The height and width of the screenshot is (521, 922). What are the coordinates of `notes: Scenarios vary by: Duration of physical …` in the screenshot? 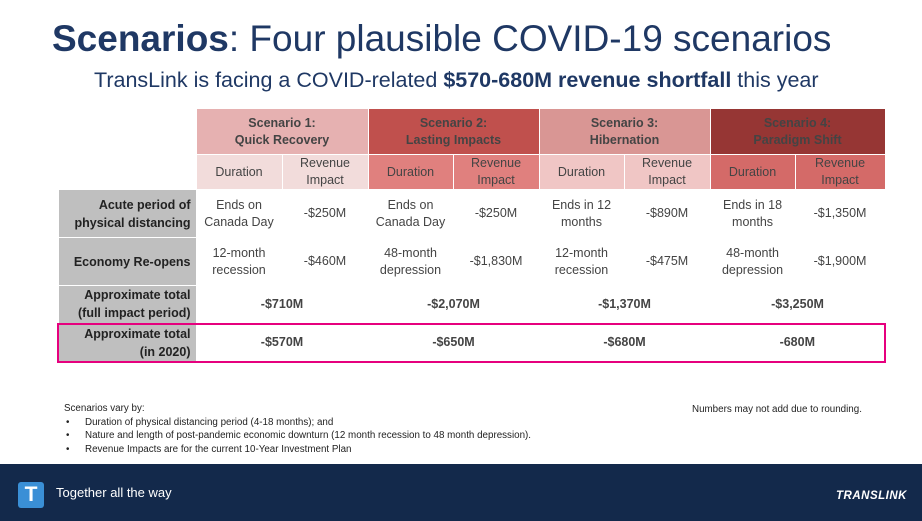 It's located at (297, 429).